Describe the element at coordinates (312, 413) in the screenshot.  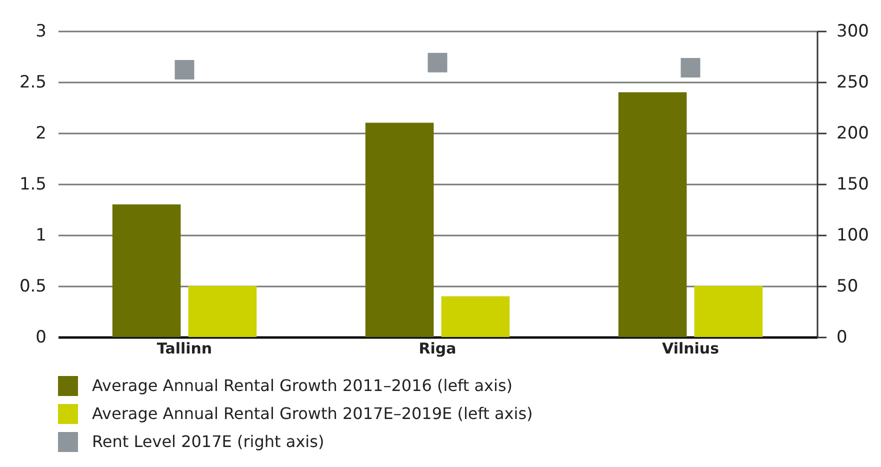
I see `legend-label: Average Annual Rental Growth 2017E–2019E (left axis)` at that location.